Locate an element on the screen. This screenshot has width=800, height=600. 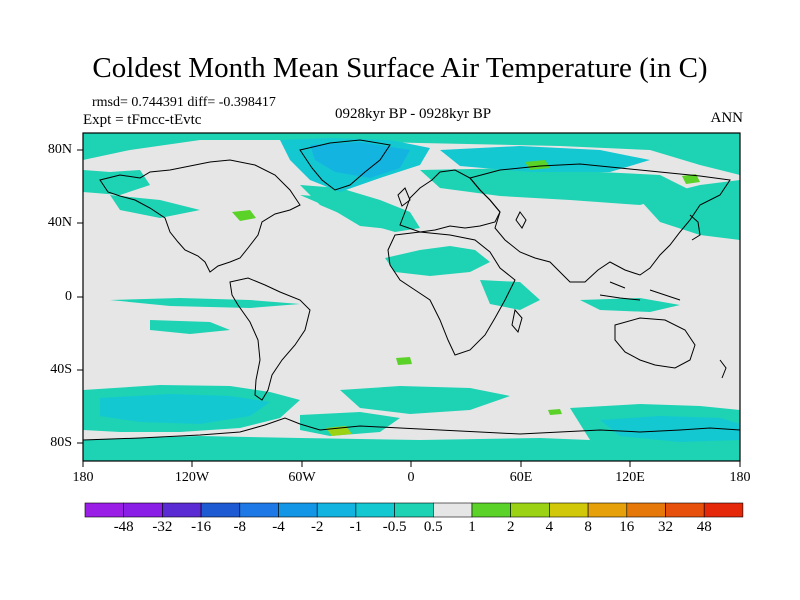
colorbar-label: 8 is located at coordinates (588, 527).